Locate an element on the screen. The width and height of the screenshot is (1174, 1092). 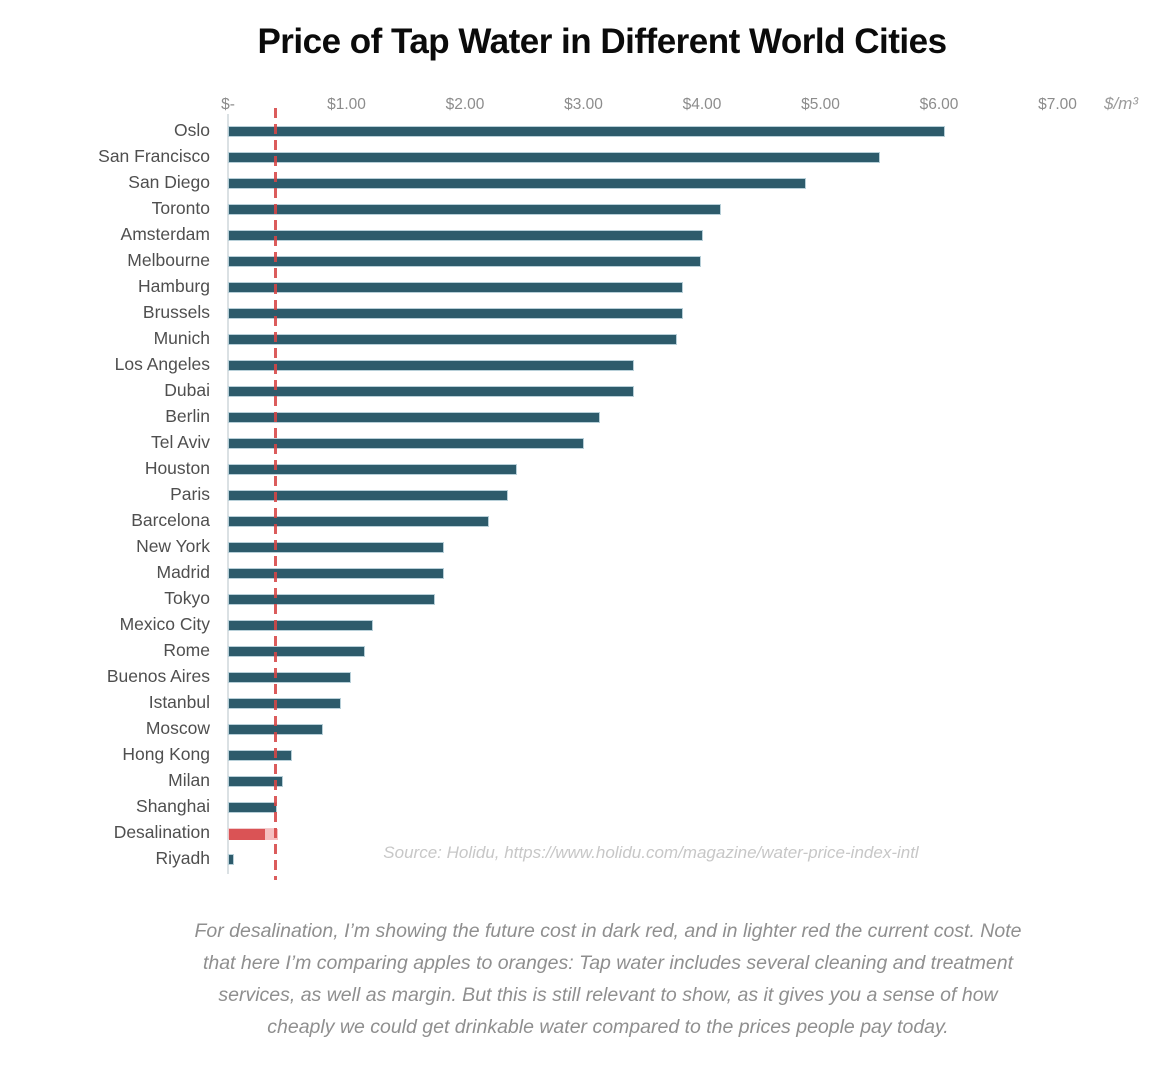
bar-row: Hamburg is located at coordinates (587, 287).